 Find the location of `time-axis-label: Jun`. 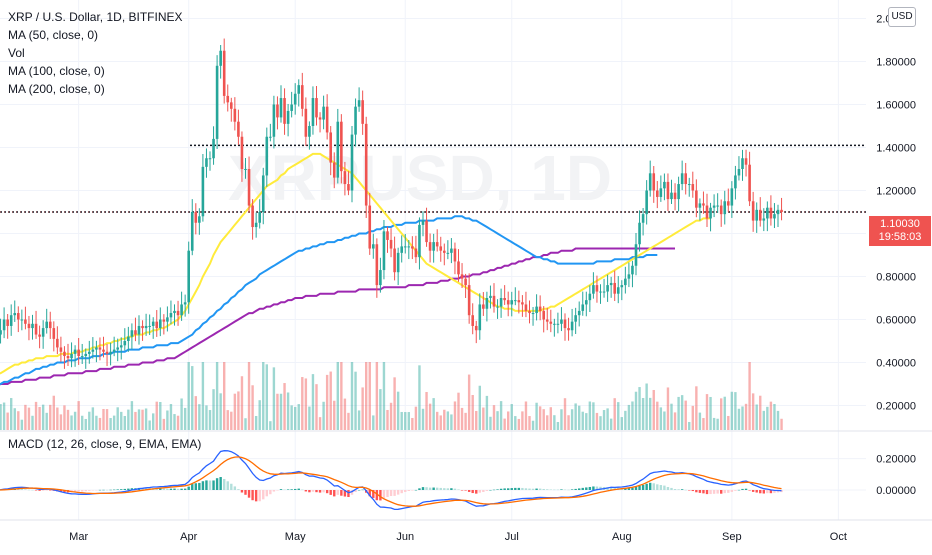

time-axis-label: Jun is located at coordinates (405, 537).